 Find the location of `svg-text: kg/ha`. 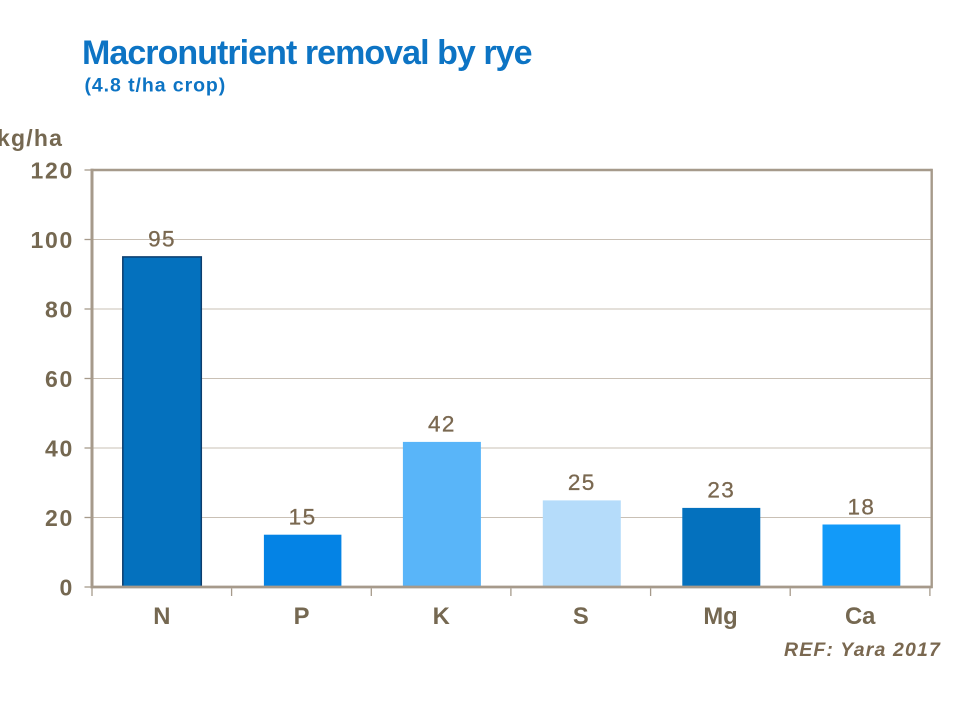

svg-text: kg/ha is located at coordinates (31, 138).